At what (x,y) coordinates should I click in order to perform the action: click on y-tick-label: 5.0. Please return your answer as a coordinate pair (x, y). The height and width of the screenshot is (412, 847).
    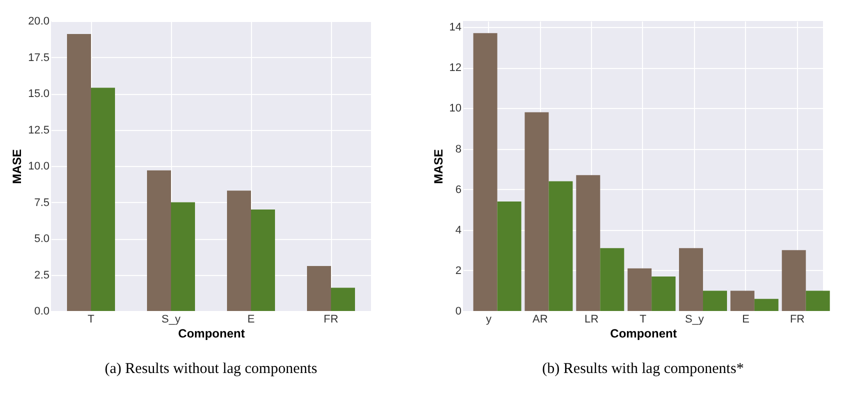
    Looking at the image, I should click on (42, 239).